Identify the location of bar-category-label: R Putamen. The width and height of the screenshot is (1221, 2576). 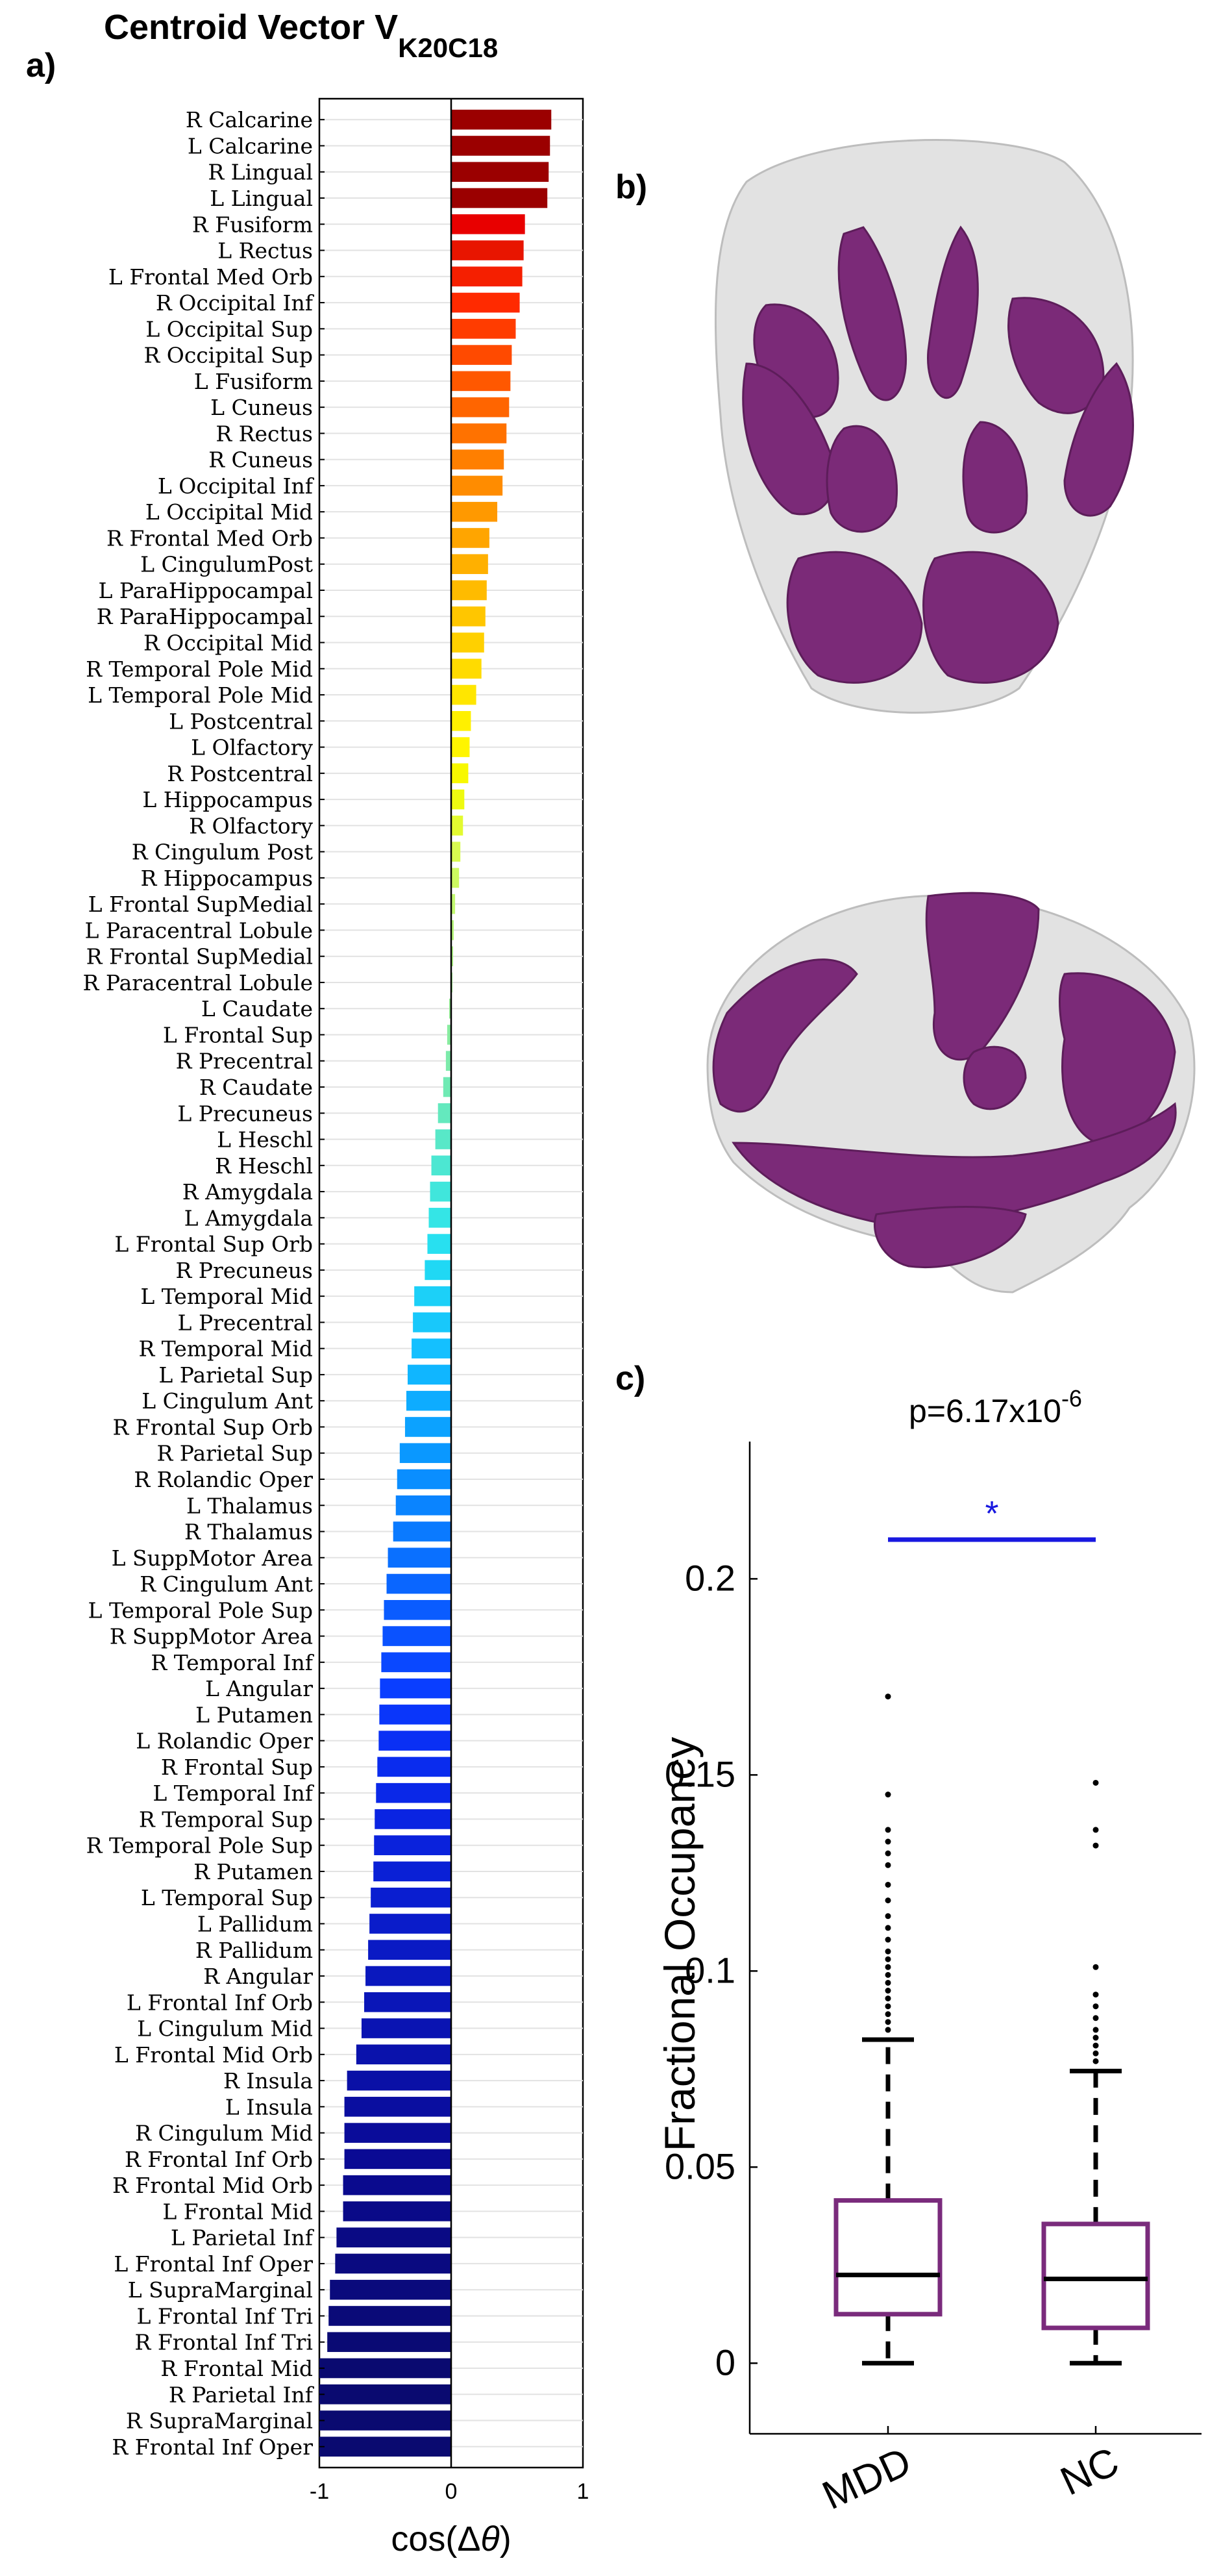
(253, 1871).